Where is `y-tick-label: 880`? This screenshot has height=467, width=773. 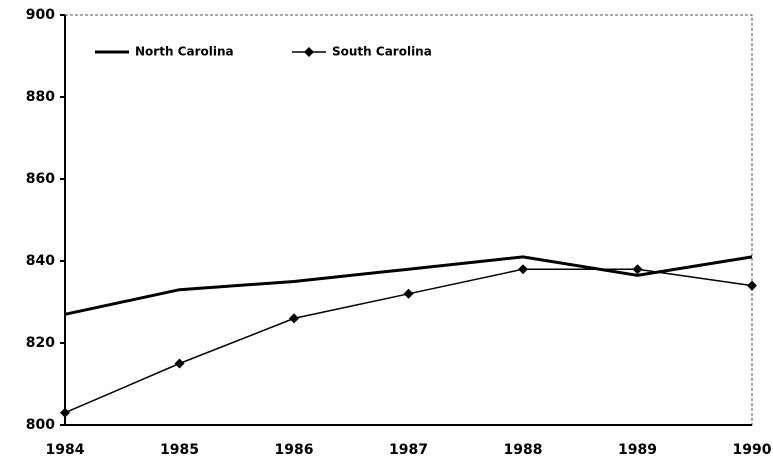
y-tick-label: 880 is located at coordinates (40, 97).